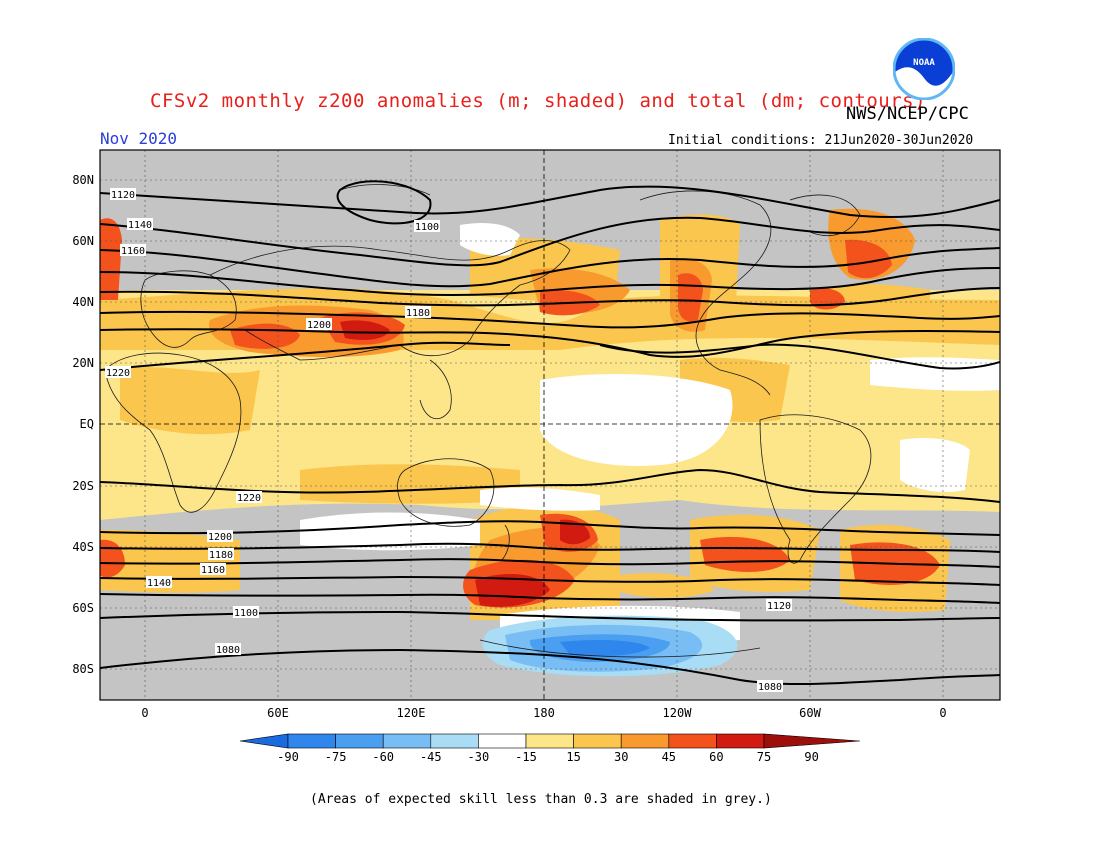 This screenshot has height=850, width=1100. Describe the element at coordinates (83, 608) in the screenshot. I see `lat-label: 60S` at that location.